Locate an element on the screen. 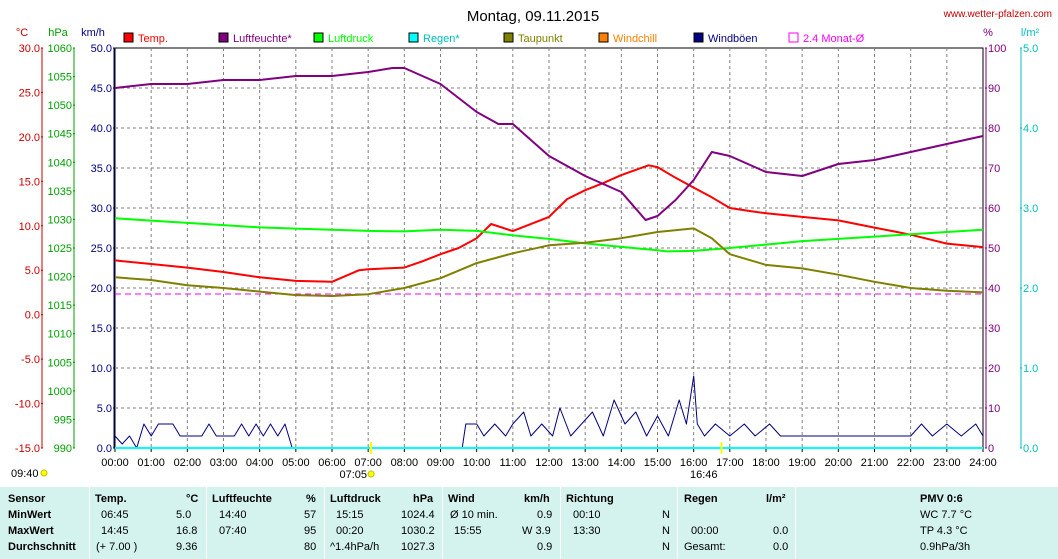 Image resolution: width=1058 pixels, height=559 pixels. wind-tick-label: 25.0 is located at coordinates (101, 249).